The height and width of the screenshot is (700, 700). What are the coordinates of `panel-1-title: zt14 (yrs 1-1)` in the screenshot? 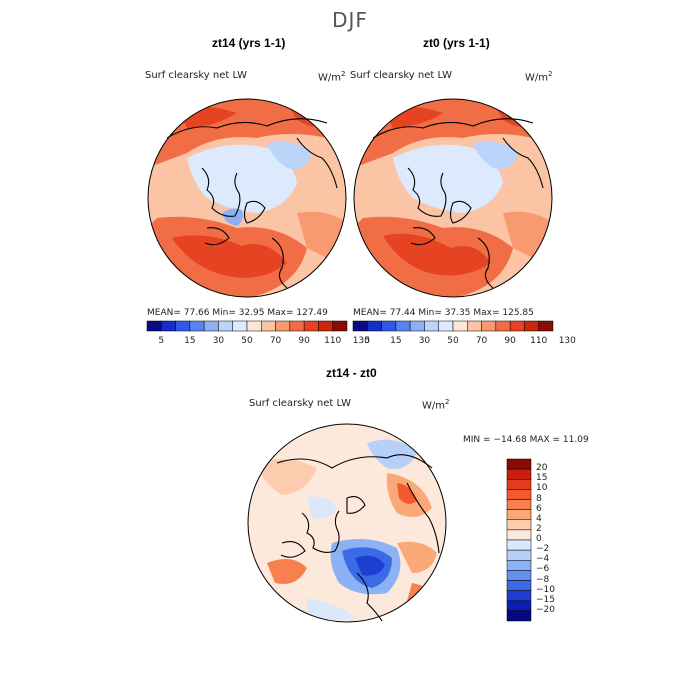 It's located at (249, 43).